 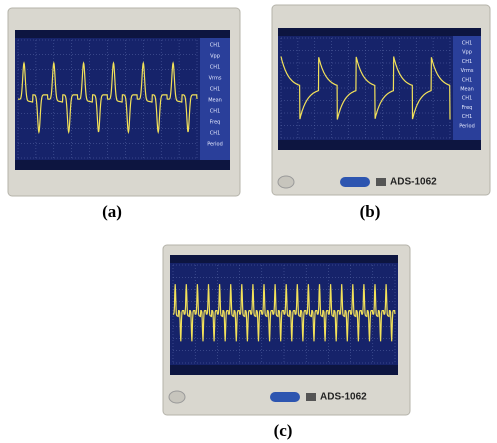 What do you see at coordinates (370, 211) in the screenshot?
I see `panel-label: (b)` at bounding box center [370, 211].